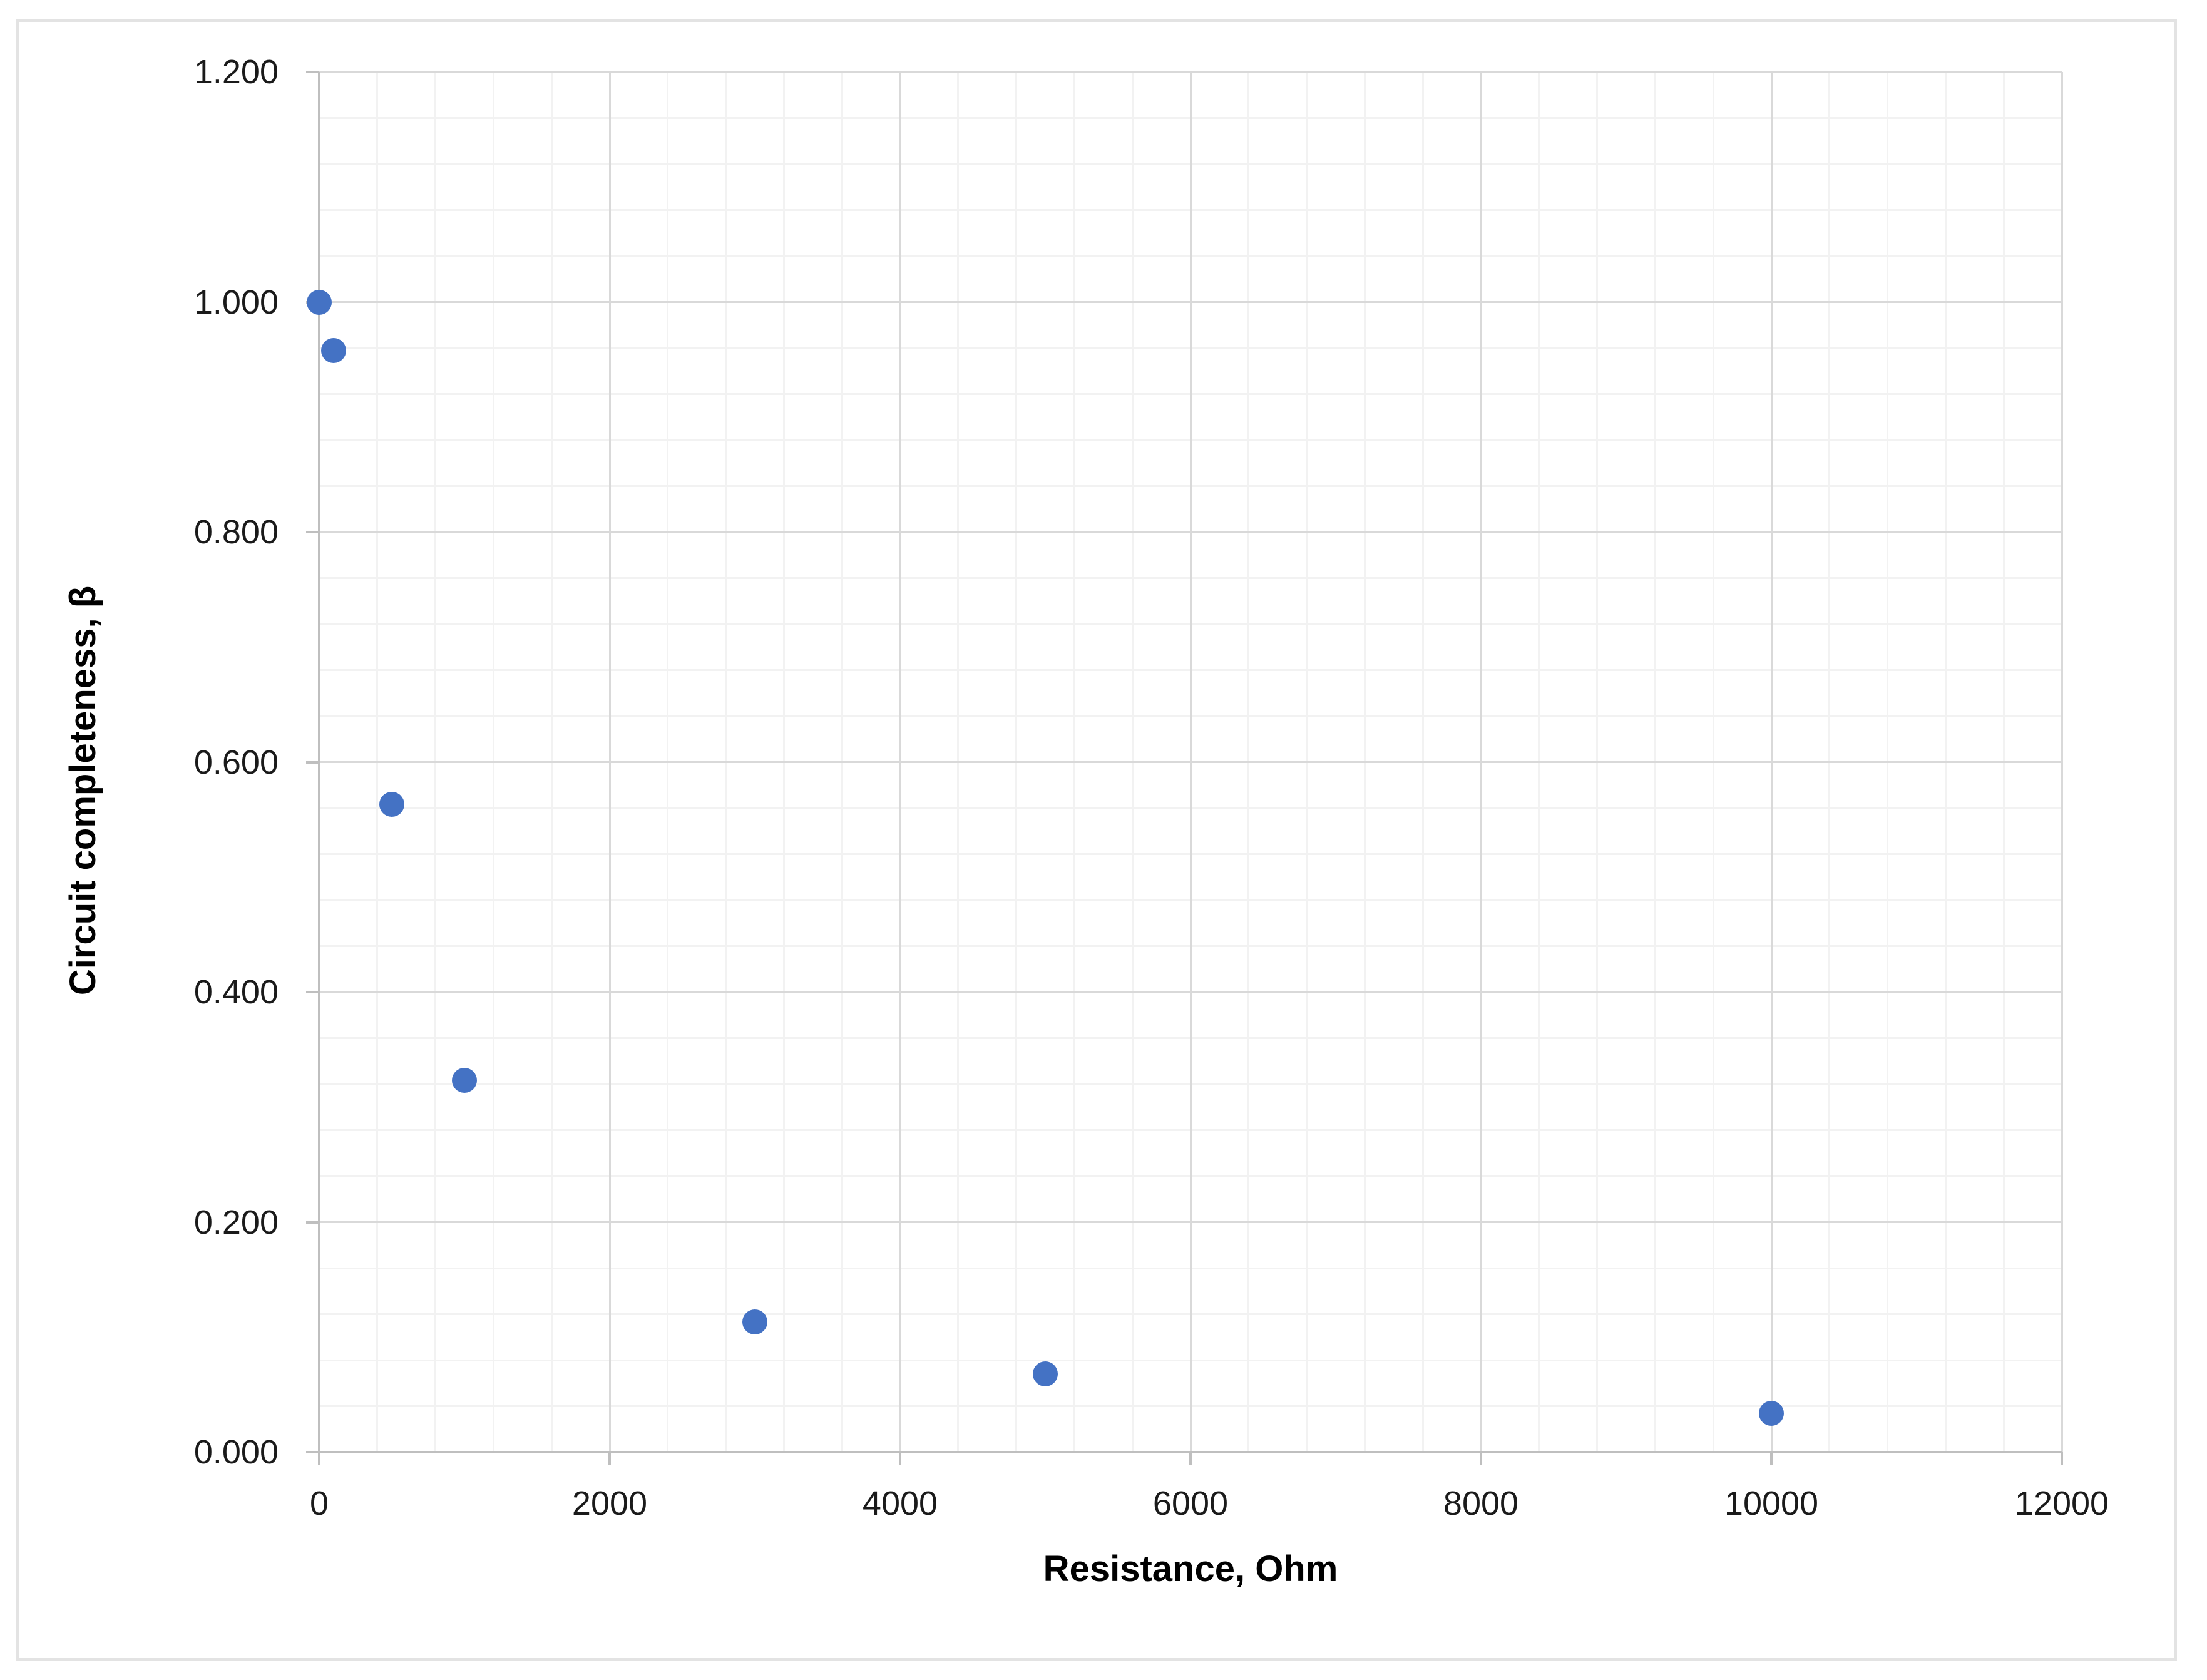  What do you see at coordinates (1190, 1569) in the screenshot?
I see `x-axis-title: Resistance, Ohm` at bounding box center [1190, 1569].